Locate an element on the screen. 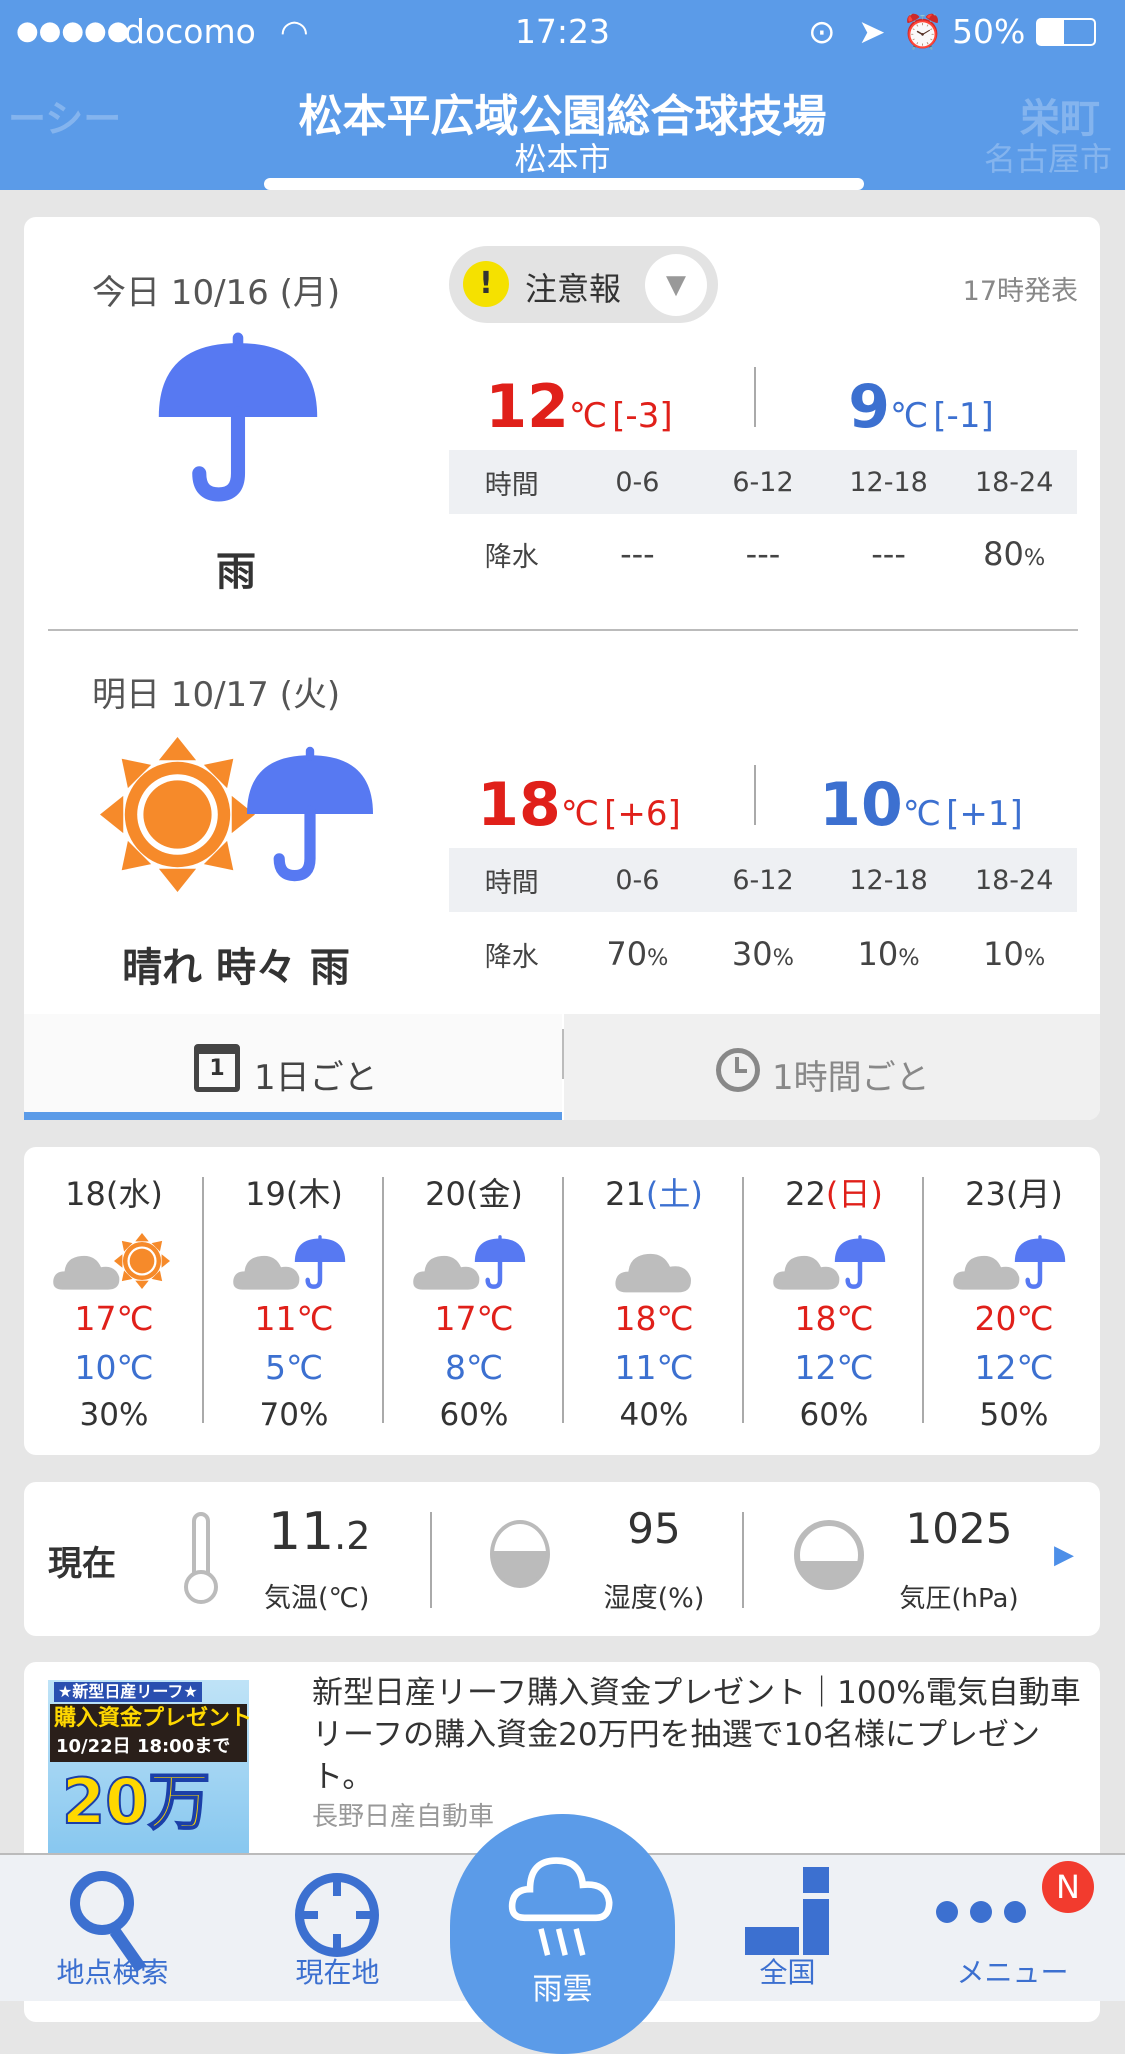 The height and width of the screenshot is (2054, 1125). weekly-date: 20(金) is located at coordinates (474, 1194).